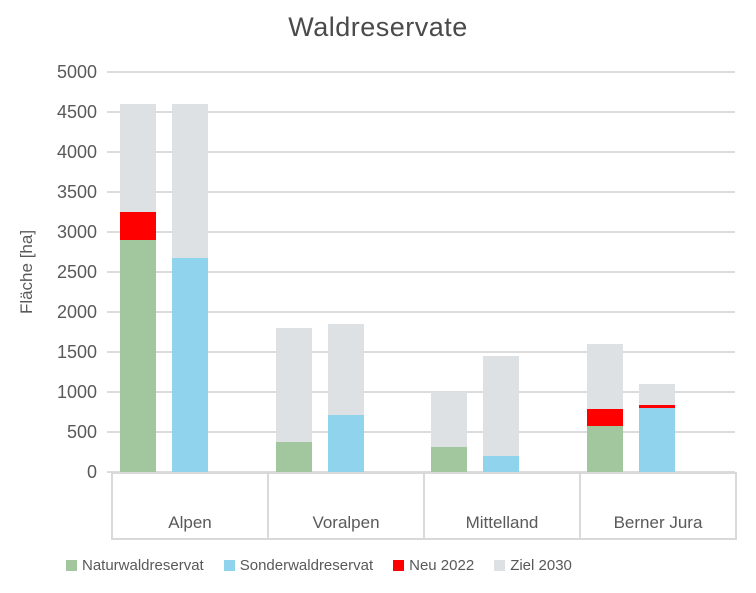 This screenshot has height=593, width=756. I want to click on x-category-label-mittelland: Mittelland, so click(503, 506).